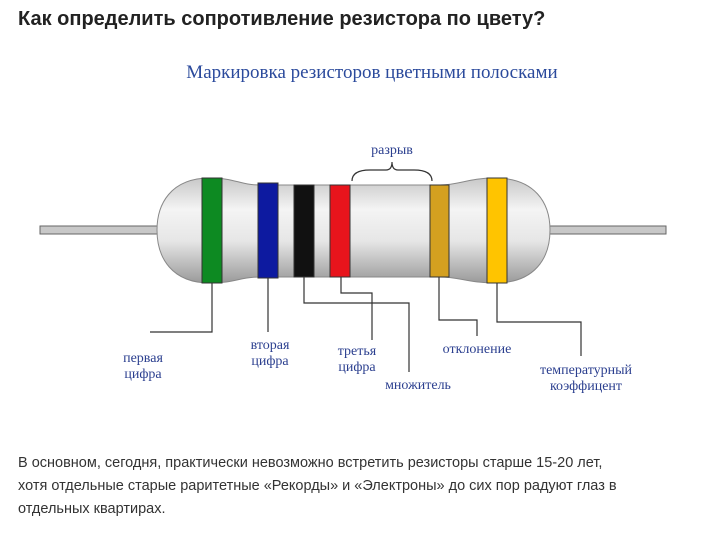 The width and height of the screenshot is (711, 537). Describe the element at coordinates (586, 370) in the screenshot. I see `band-label: температурный` at that location.